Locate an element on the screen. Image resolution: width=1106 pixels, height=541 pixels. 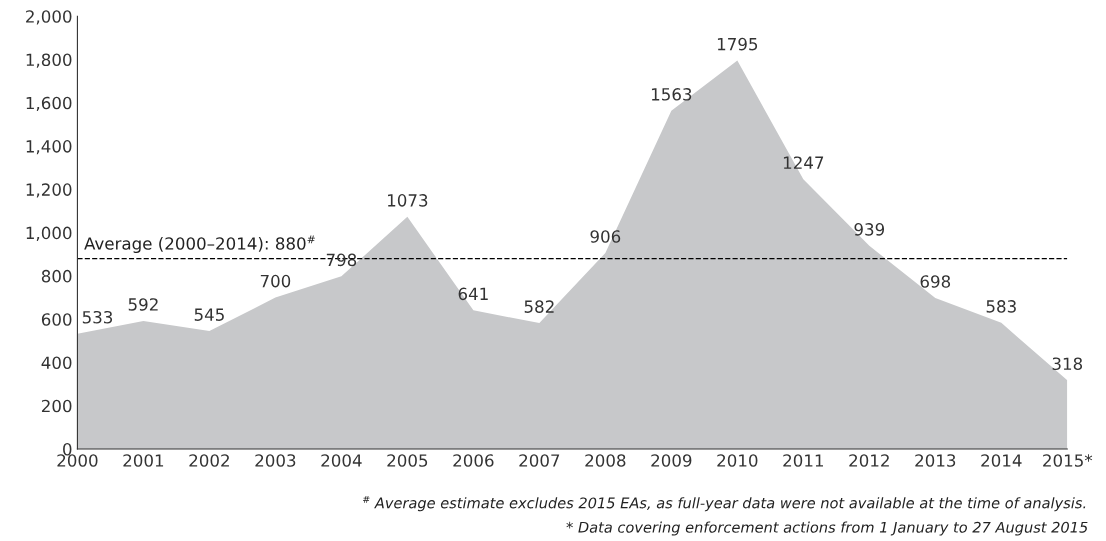
x-tick-label: 2001 is located at coordinates (143, 460).